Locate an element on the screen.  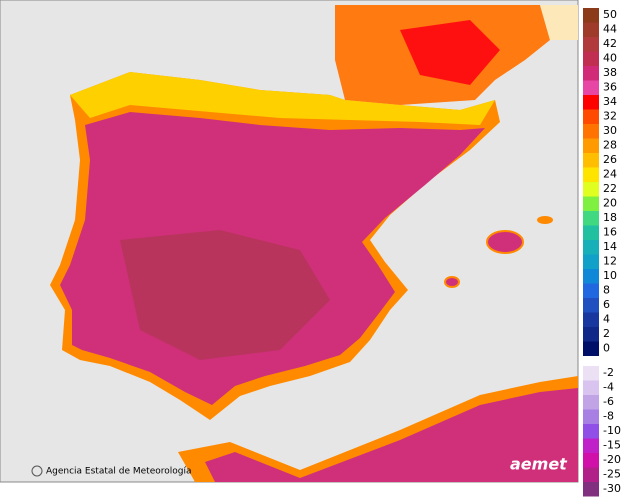
africa is located at coordinates (391, 435).